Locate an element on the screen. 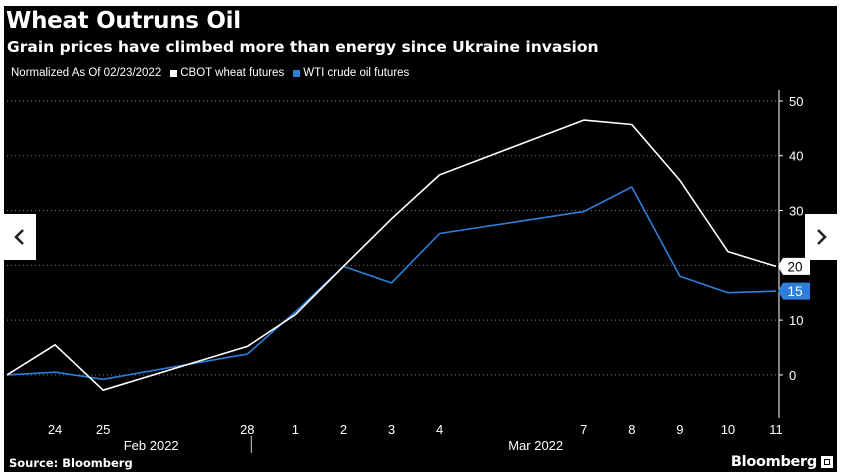 The image size is (845, 476). brand-mark-icon is located at coordinates (827, 462).